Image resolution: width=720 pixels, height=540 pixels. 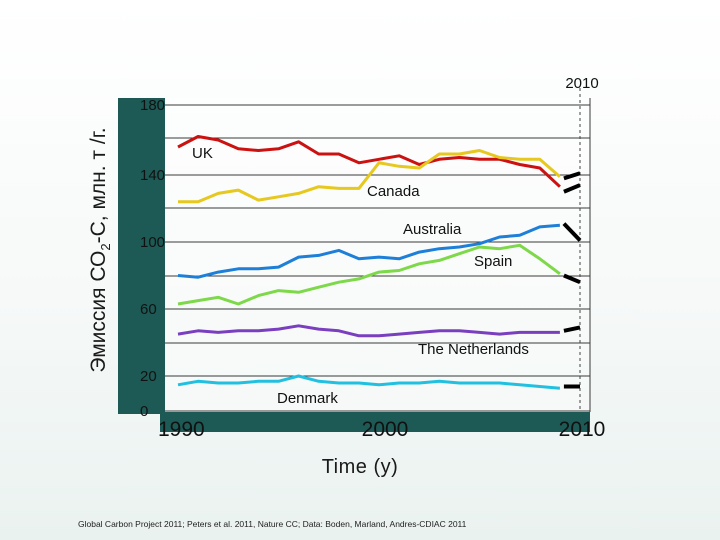 I want to click on series-line-spain, so click(x=369, y=274).